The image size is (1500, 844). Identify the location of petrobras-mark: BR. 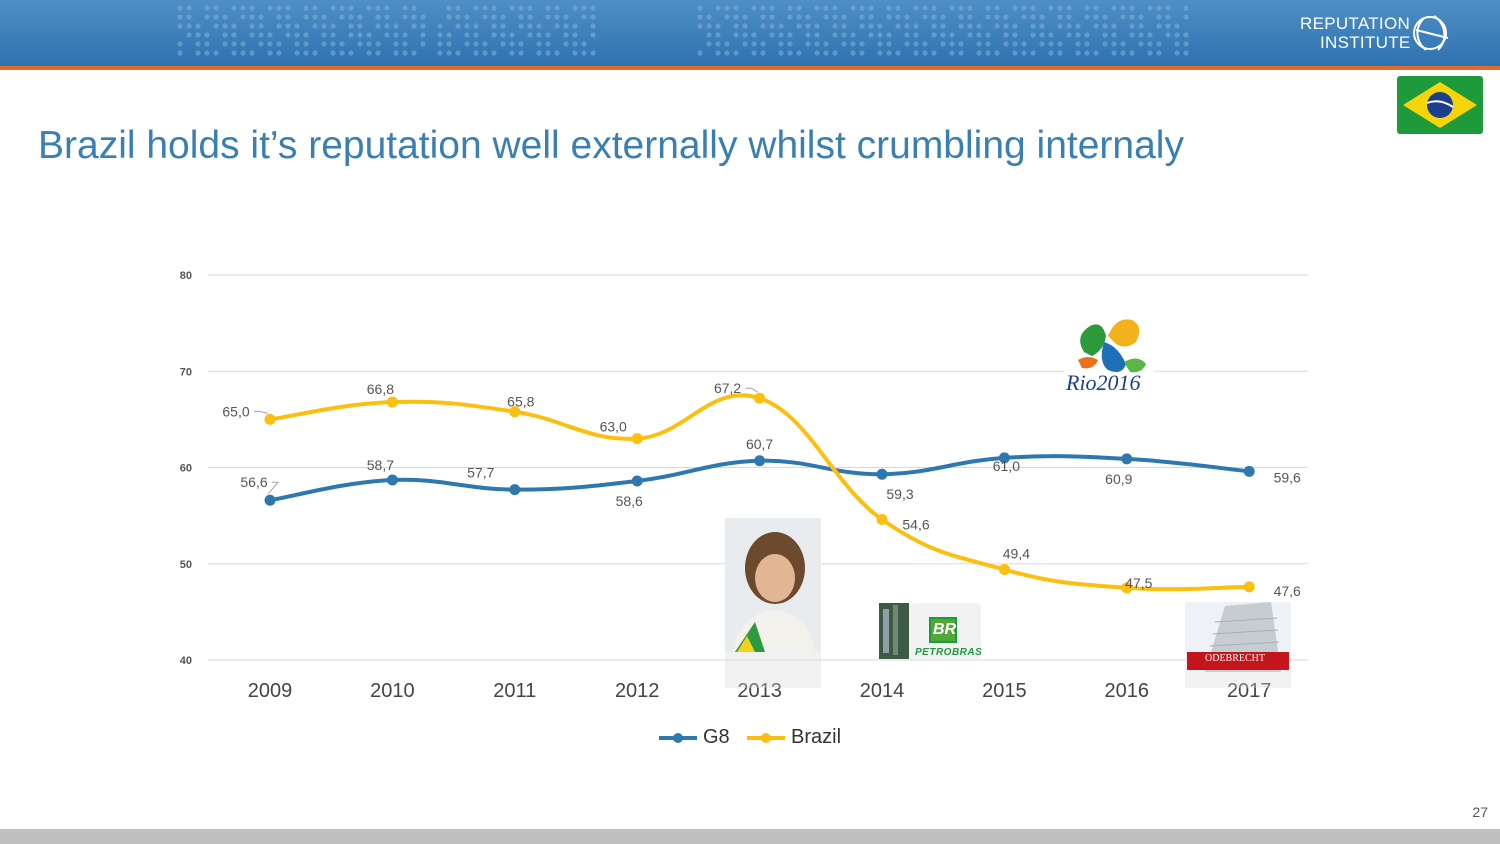
(945, 629).